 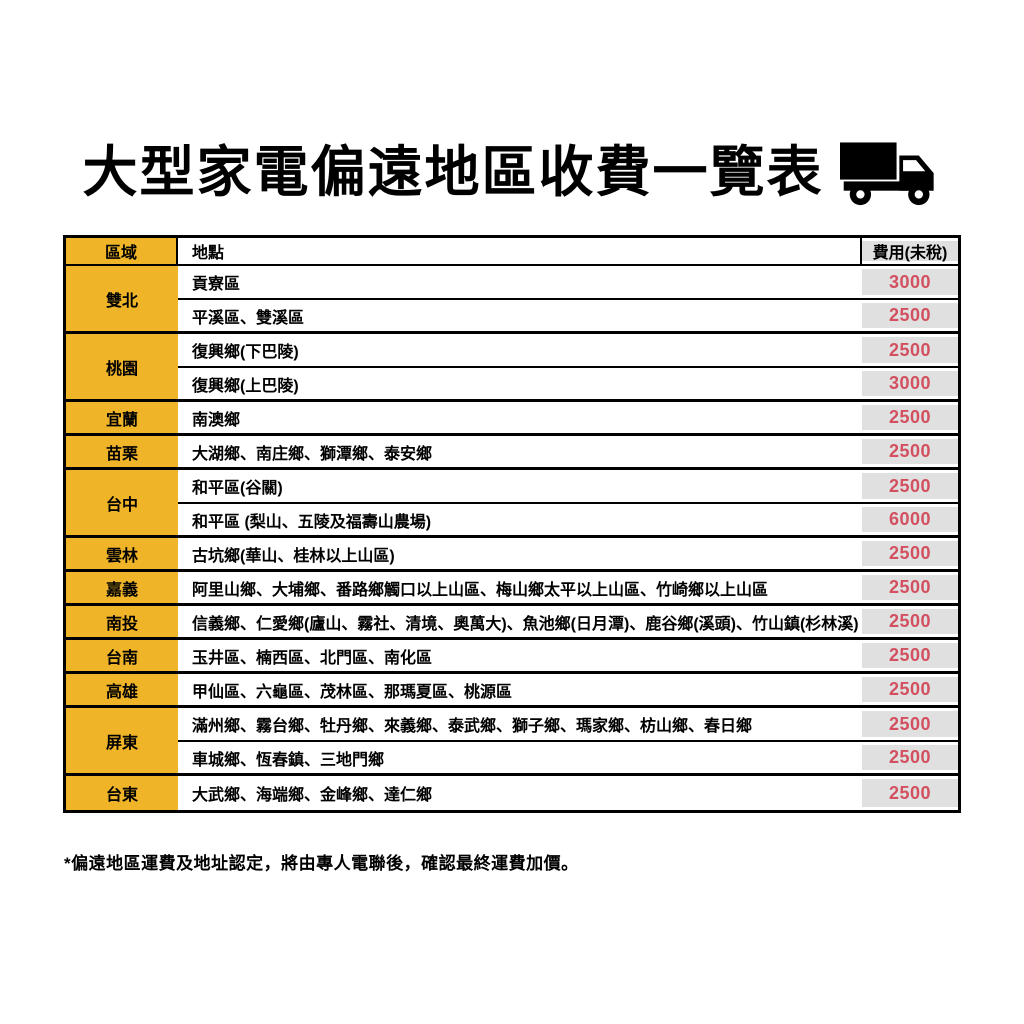 What do you see at coordinates (122, 504) in the screenshot?
I see `region-cell: 台中` at bounding box center [122, 504].